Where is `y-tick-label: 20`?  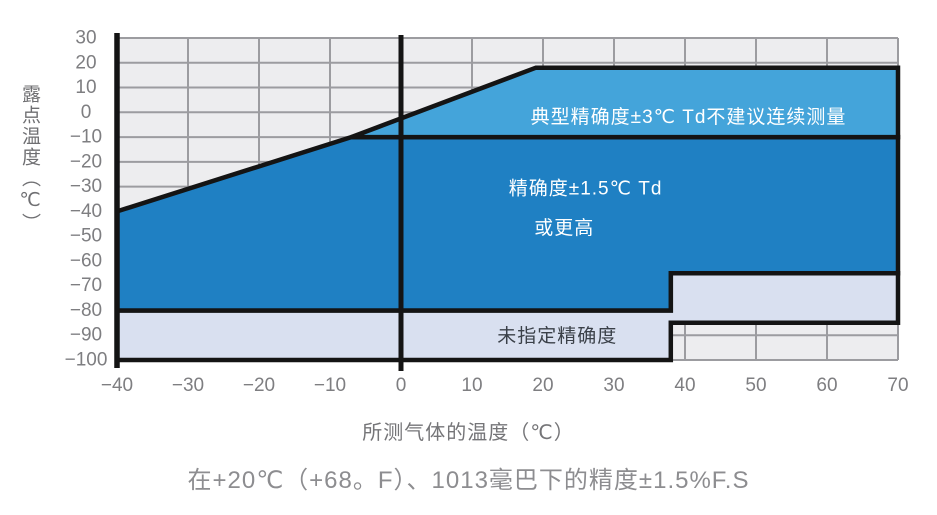
y-tick-label: 20 is located at coordinates (85, 62).